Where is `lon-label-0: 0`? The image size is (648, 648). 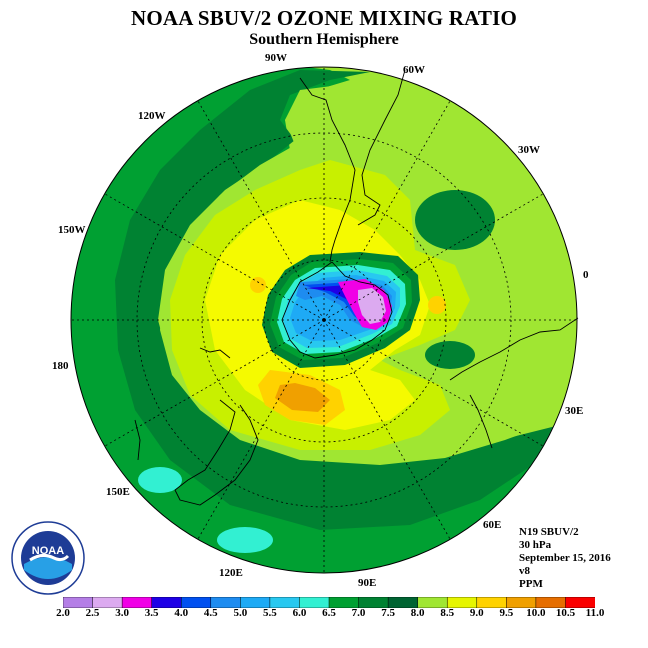
lon-label-0: 0 is located at coordinates (586, 275).